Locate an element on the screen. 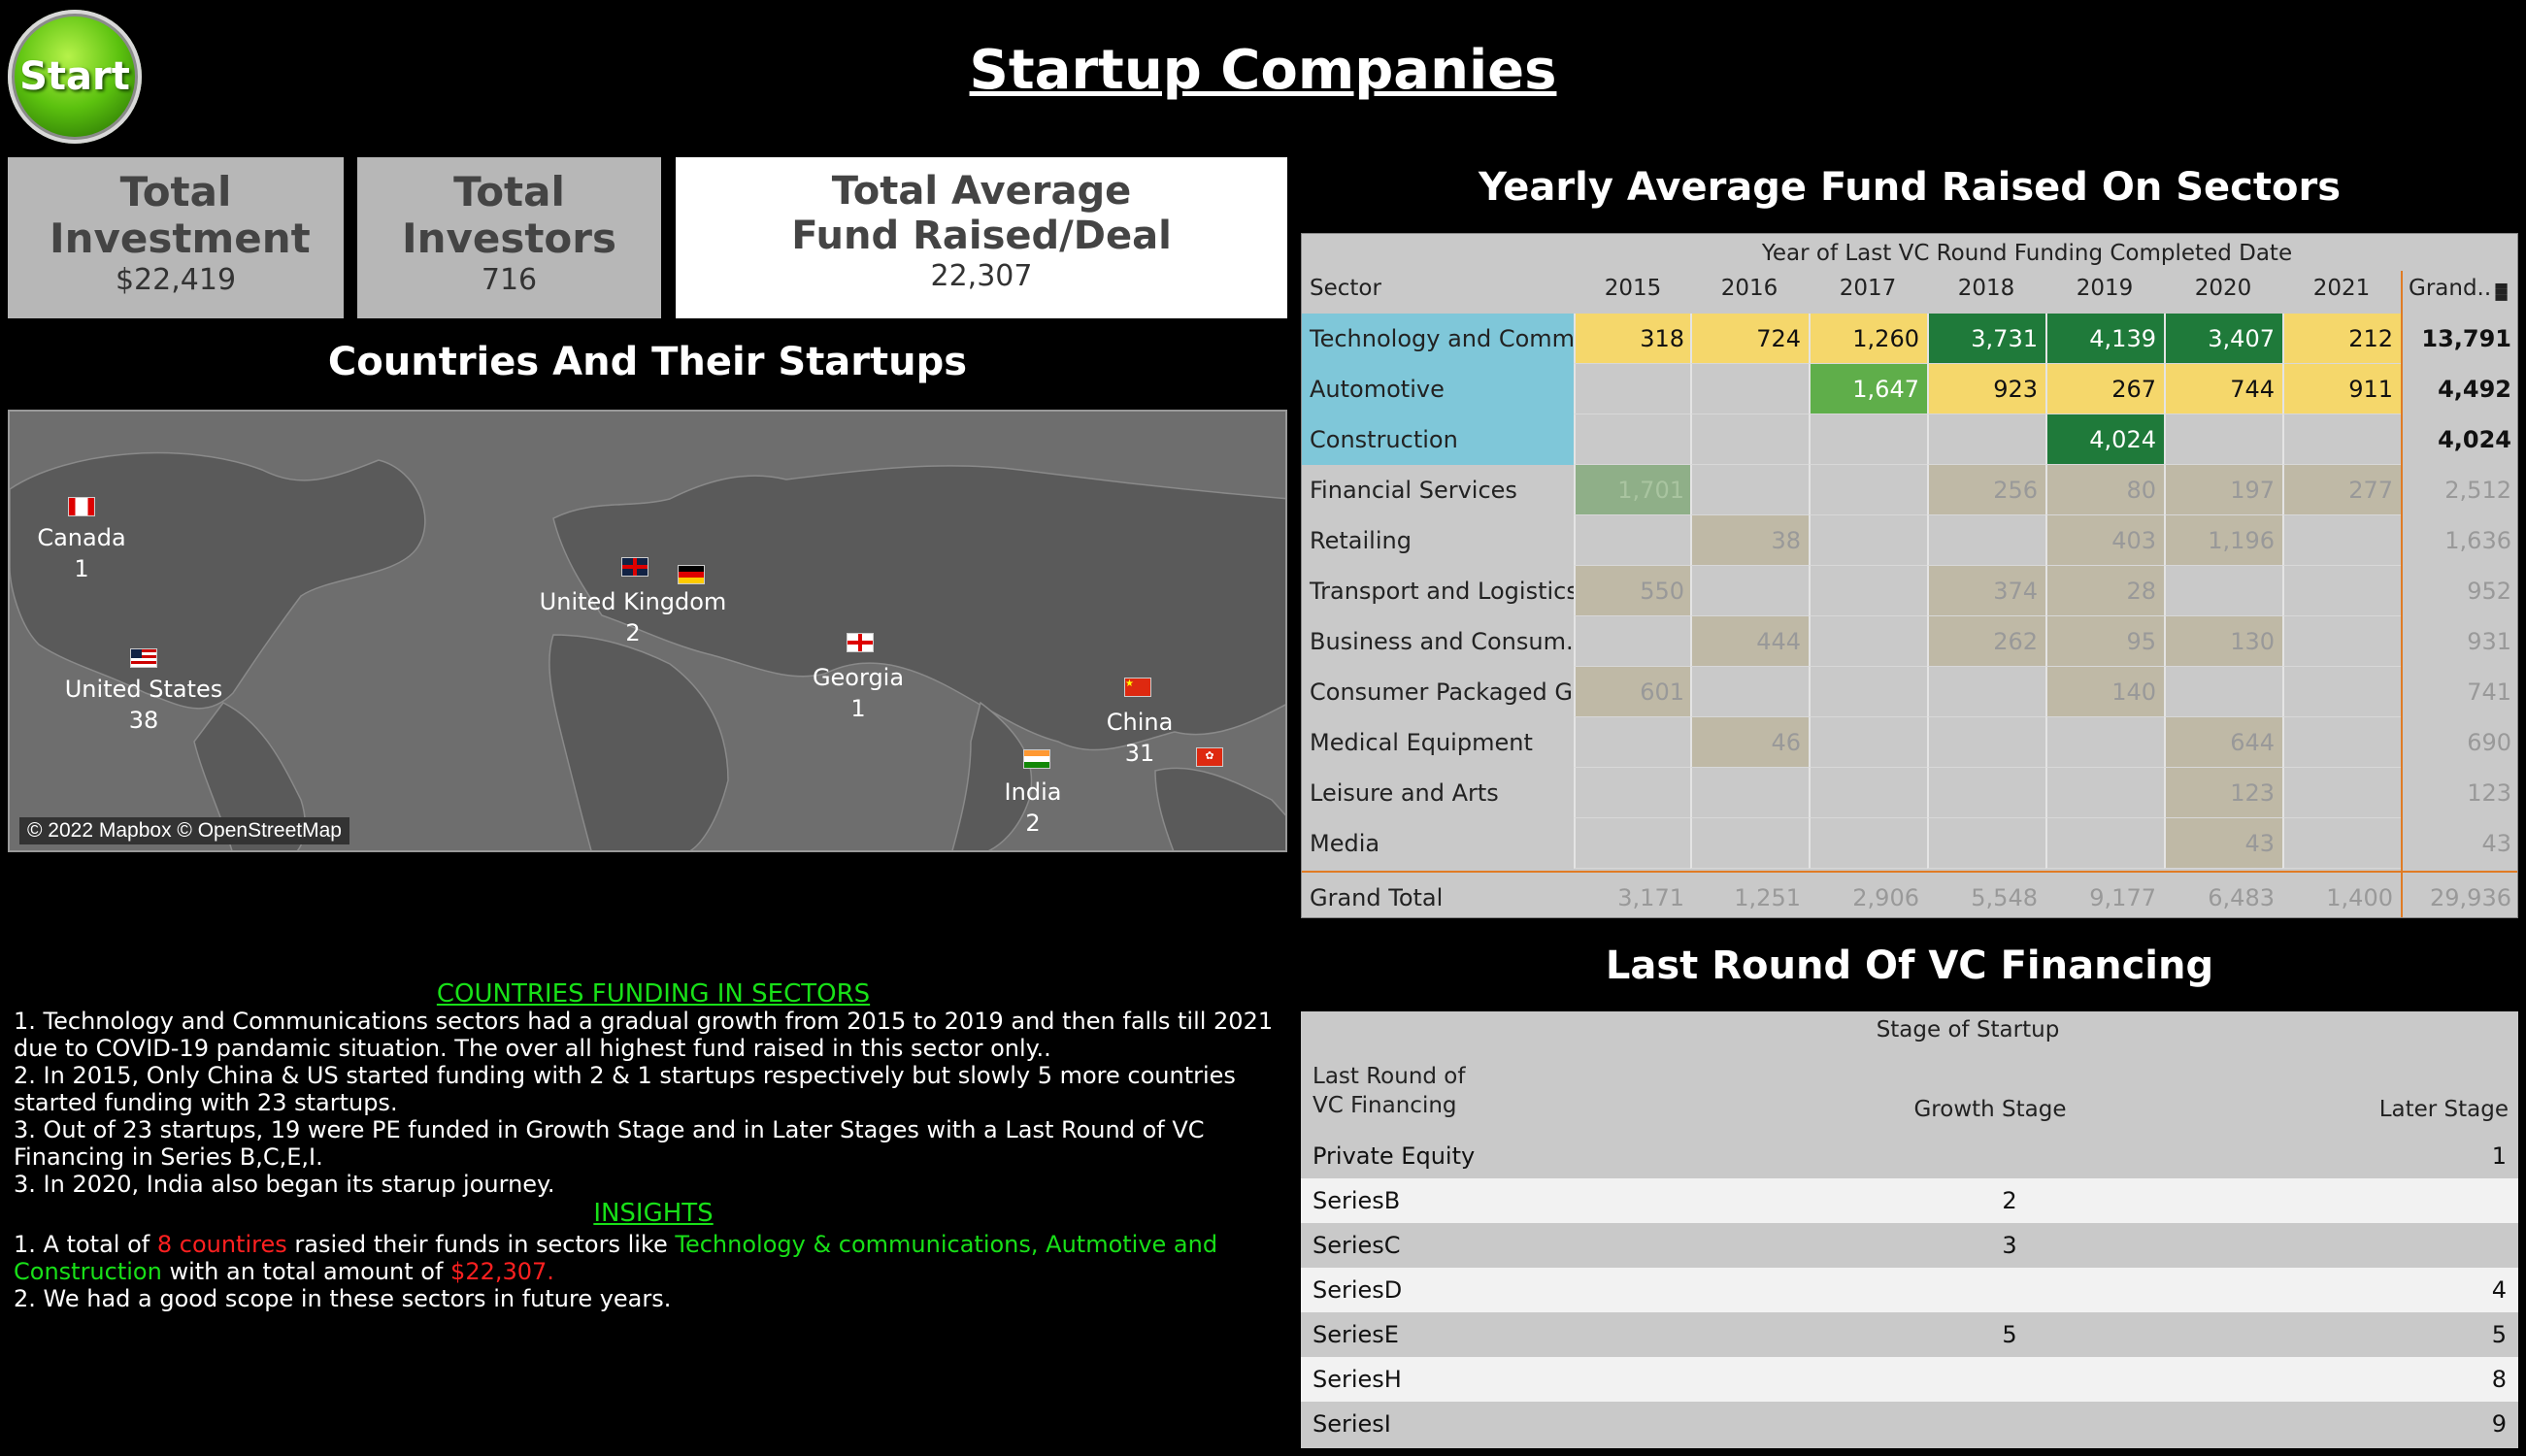 The width and height of the screenshot is (2526, 1456). map-label-uk: United Kingdom 2 is located at coordinates (633, 617).